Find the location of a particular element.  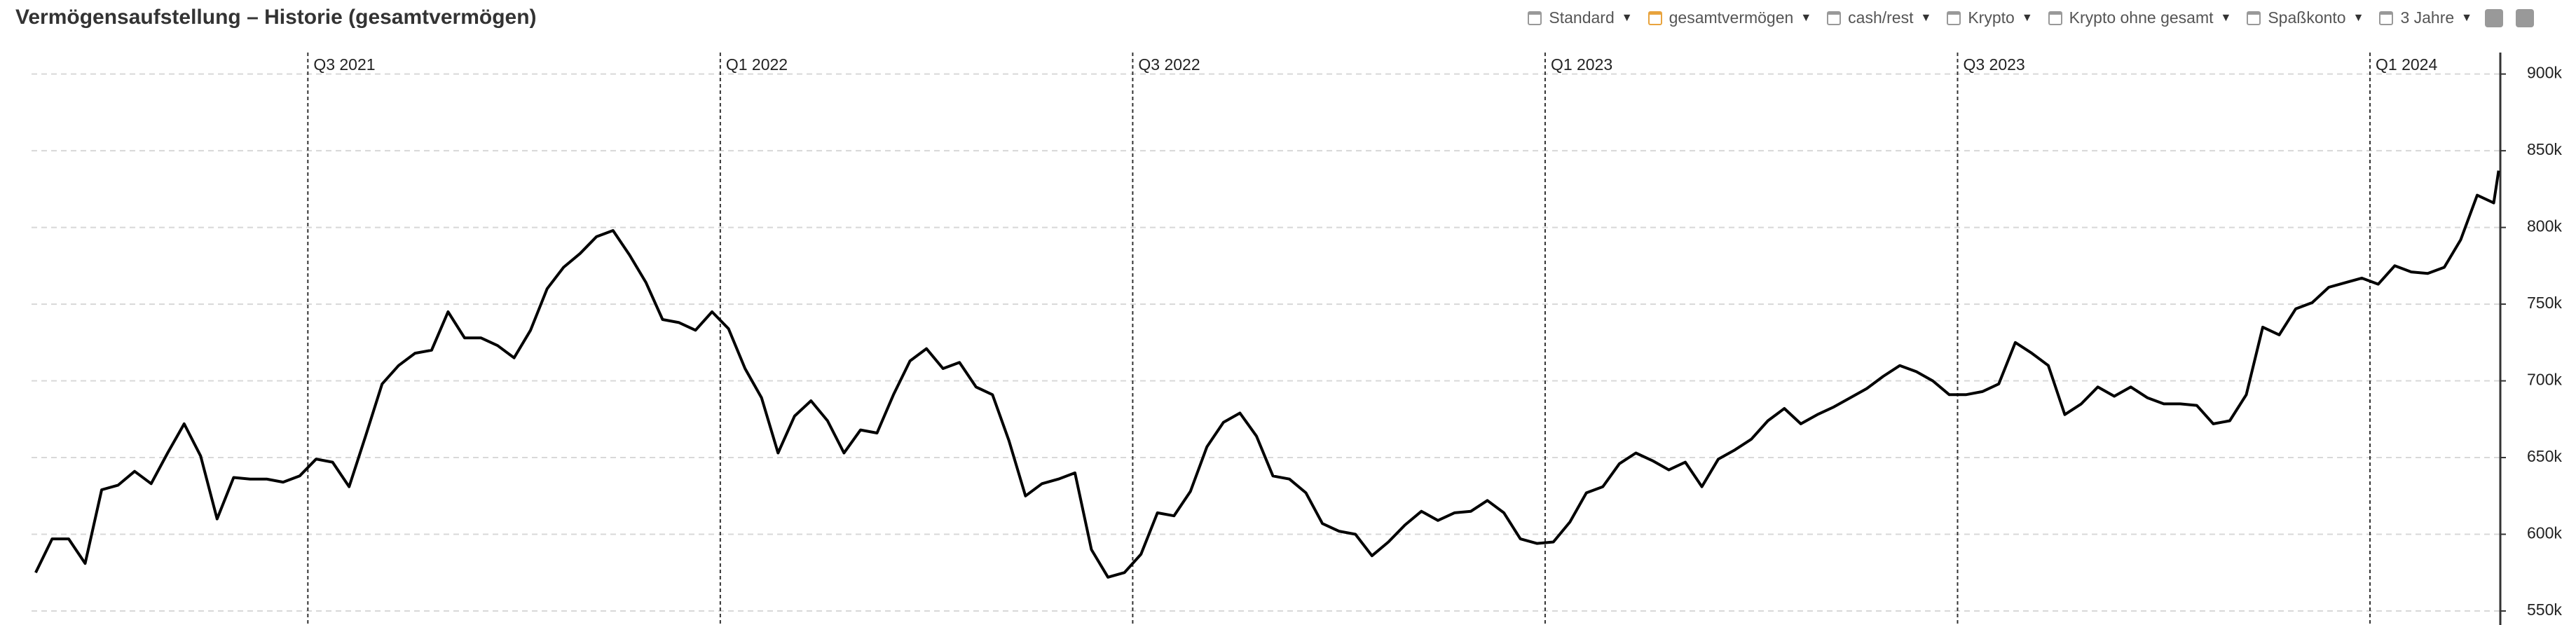

x-tick-label: Q1 2023 is located at coordinates (1582, 64).